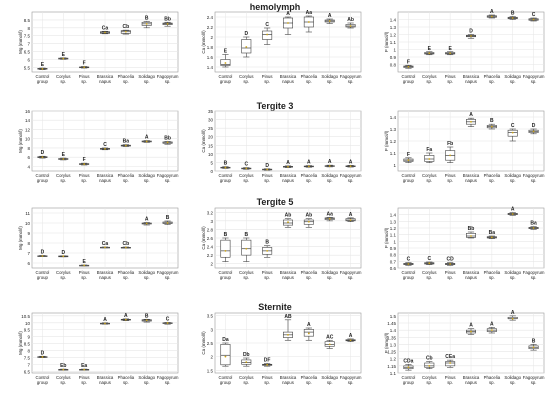 This screenshot has height=403, width=550. I want to click on y-tick-label: 15, so click(211, 145).